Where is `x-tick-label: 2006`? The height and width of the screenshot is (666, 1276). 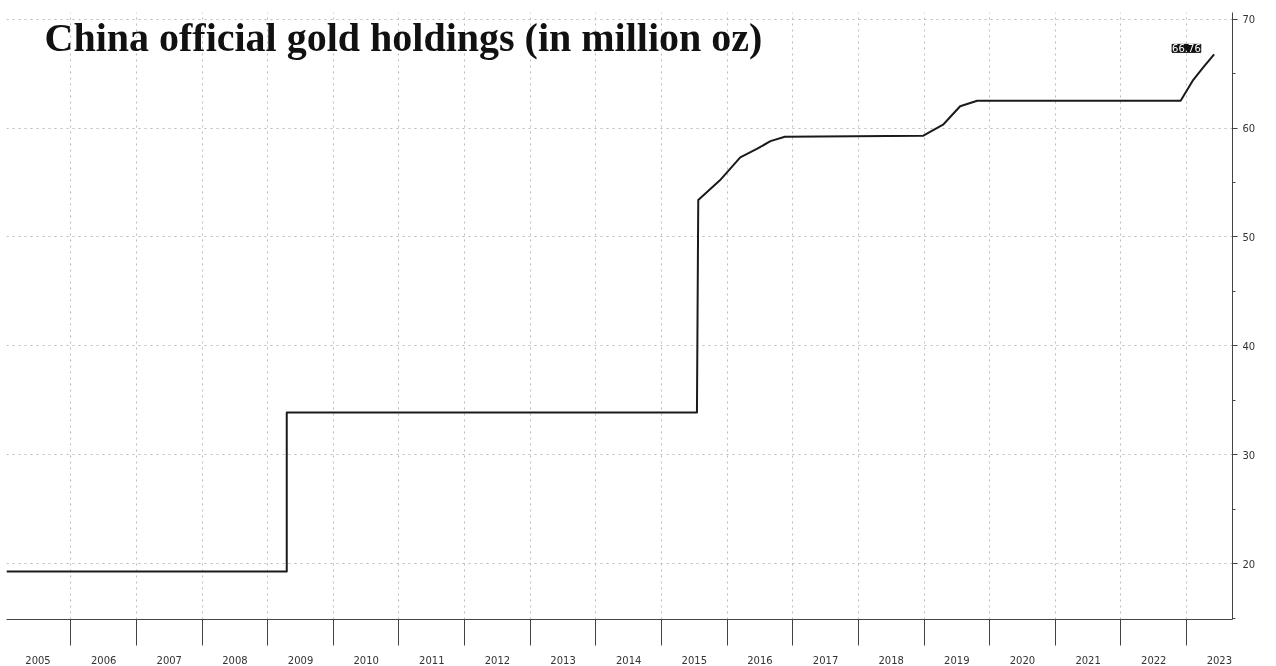
x-tick-label: 2006 is located at coordinates (103, 660).